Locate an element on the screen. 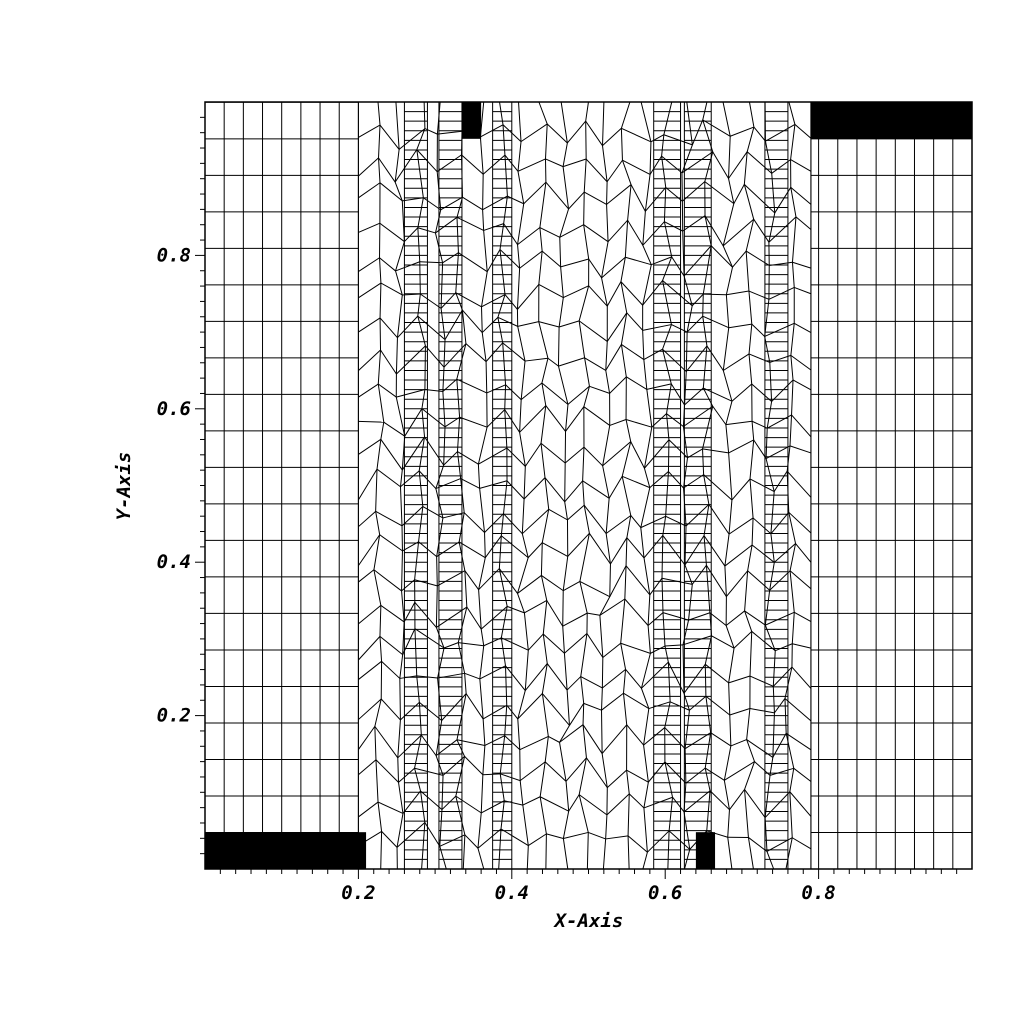  y-tick-label: 0.4 is located at coordinates (174, 562).